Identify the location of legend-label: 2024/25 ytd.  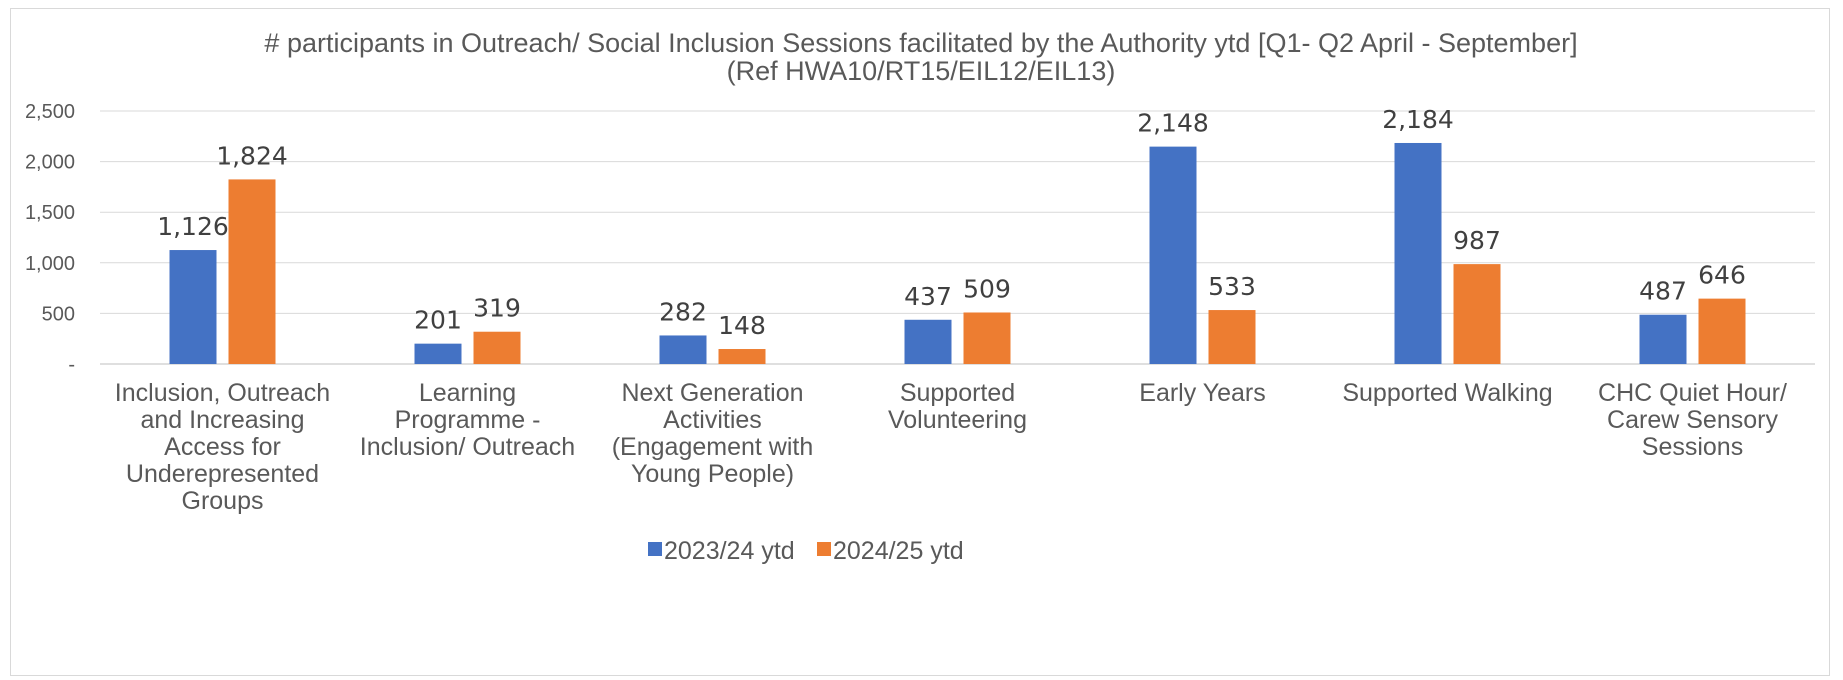
(898, 551).